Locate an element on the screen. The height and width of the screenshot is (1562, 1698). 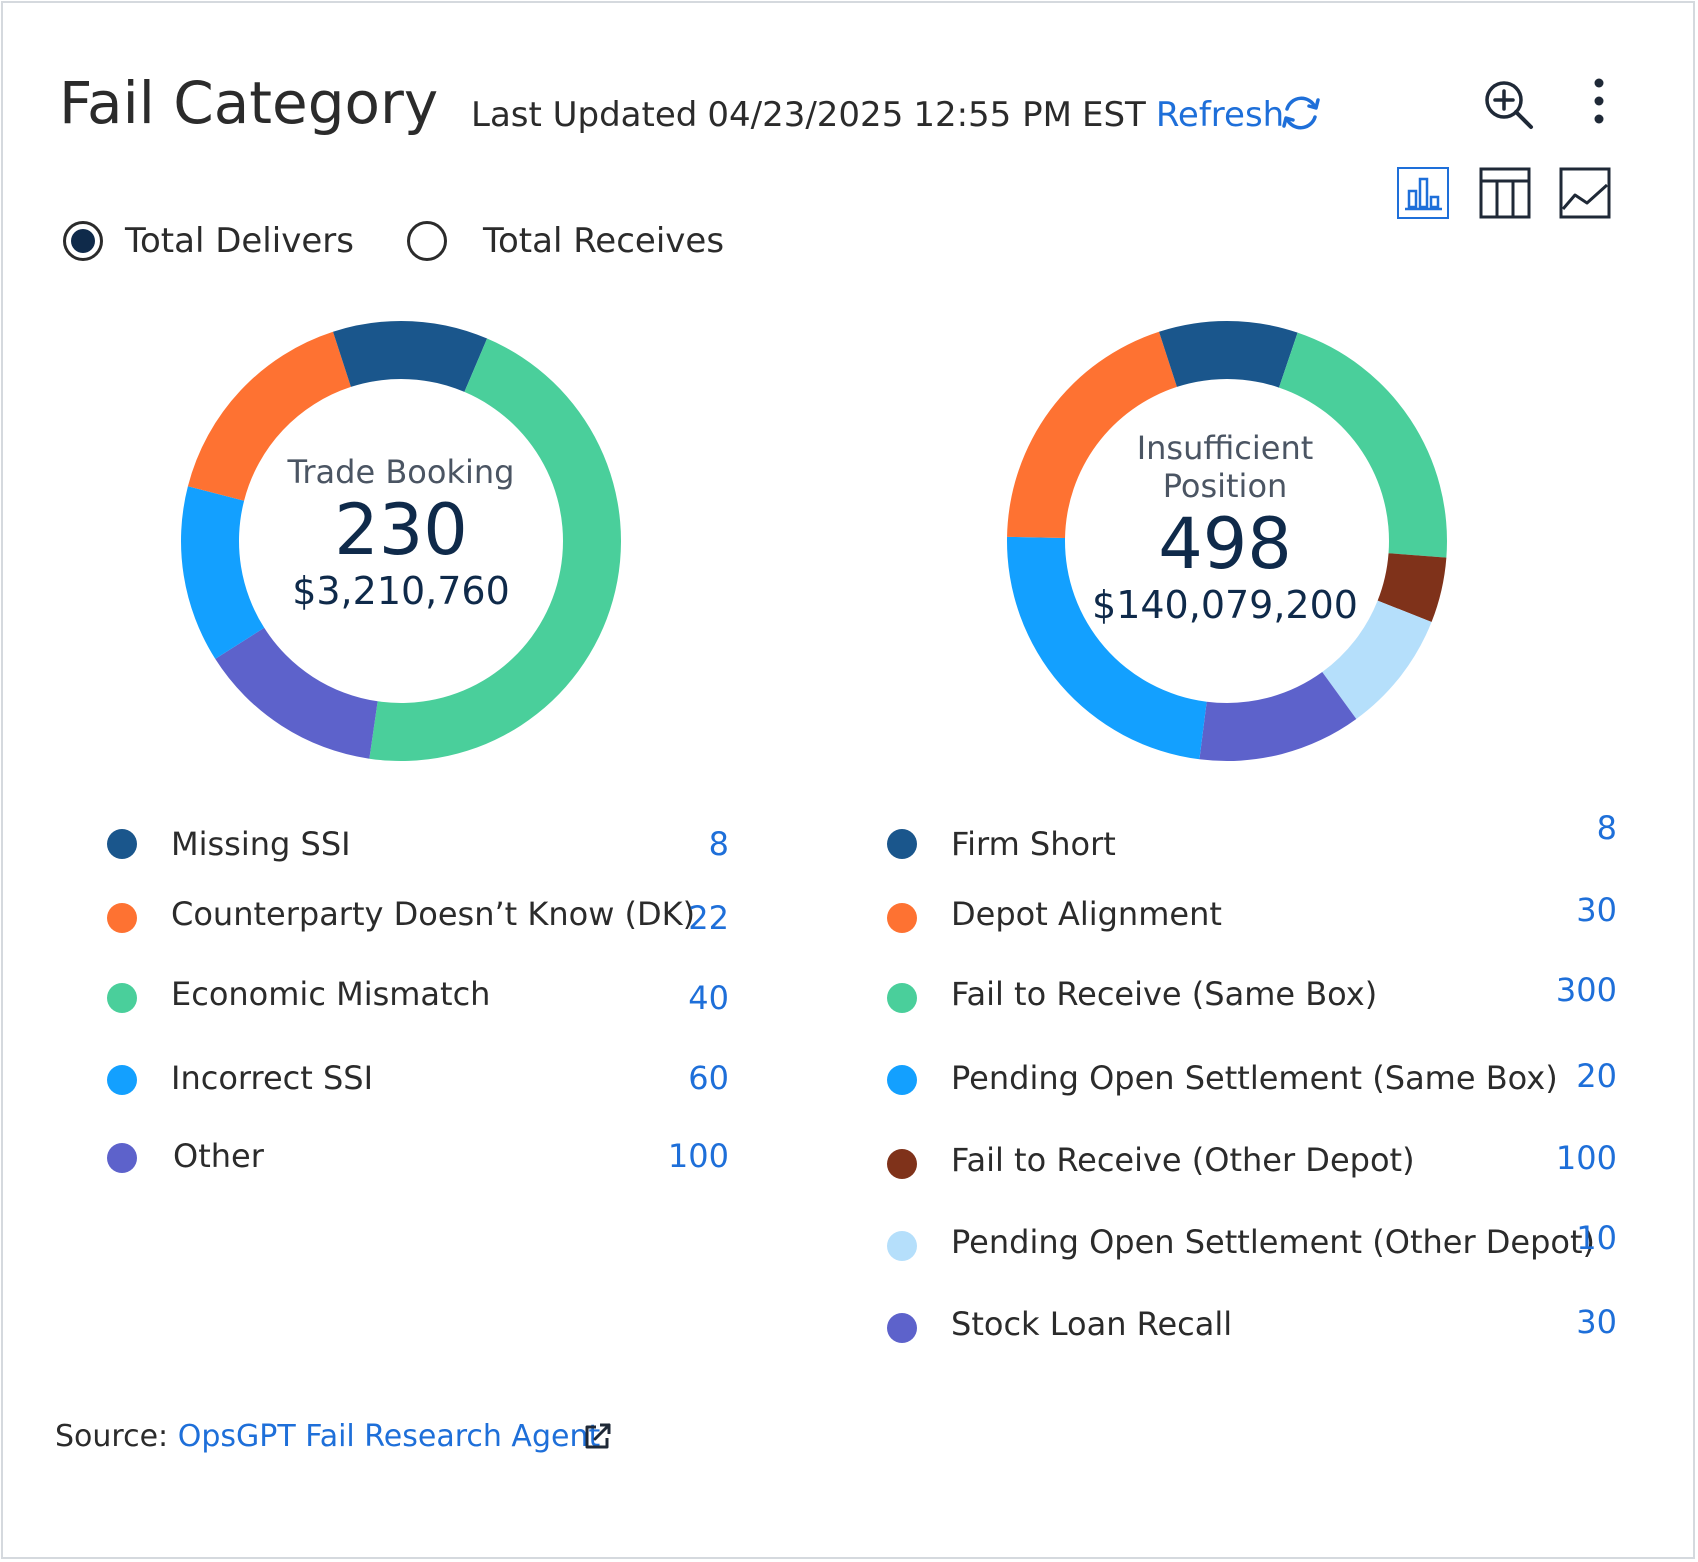
legend-label: Firm Short is located at coordinates (1033, 844).